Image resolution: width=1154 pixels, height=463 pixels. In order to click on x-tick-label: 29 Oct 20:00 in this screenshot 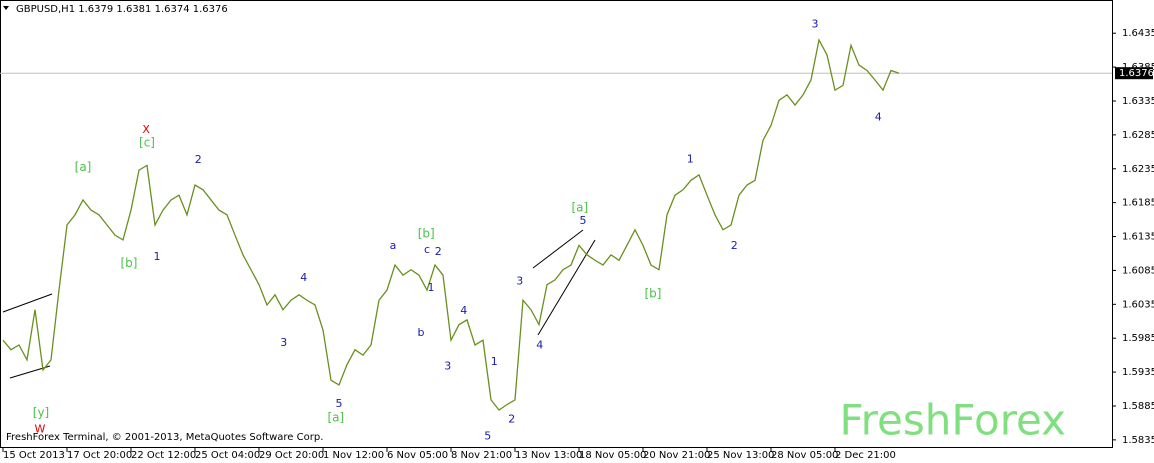, I will do `click(291, 455)`.